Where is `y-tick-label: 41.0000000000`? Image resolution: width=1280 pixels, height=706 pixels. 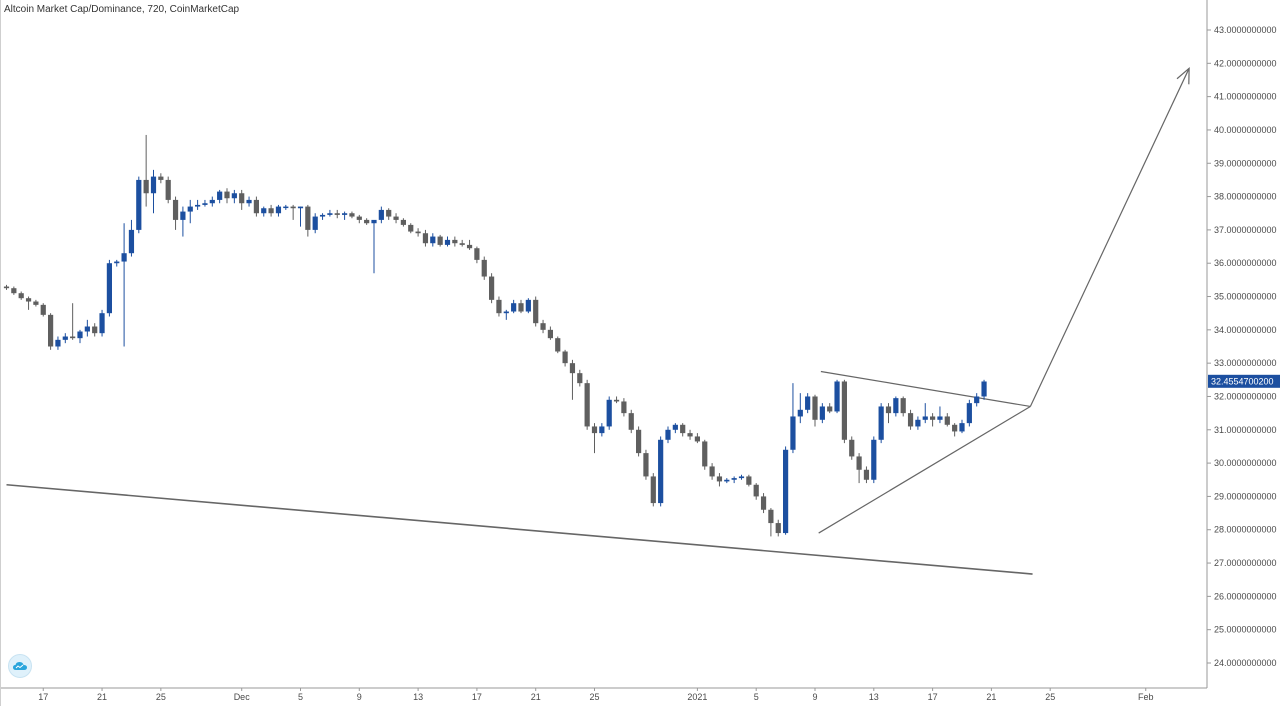
y-tick-label: 41.0000000000 is located at coordinates (1245, 97).